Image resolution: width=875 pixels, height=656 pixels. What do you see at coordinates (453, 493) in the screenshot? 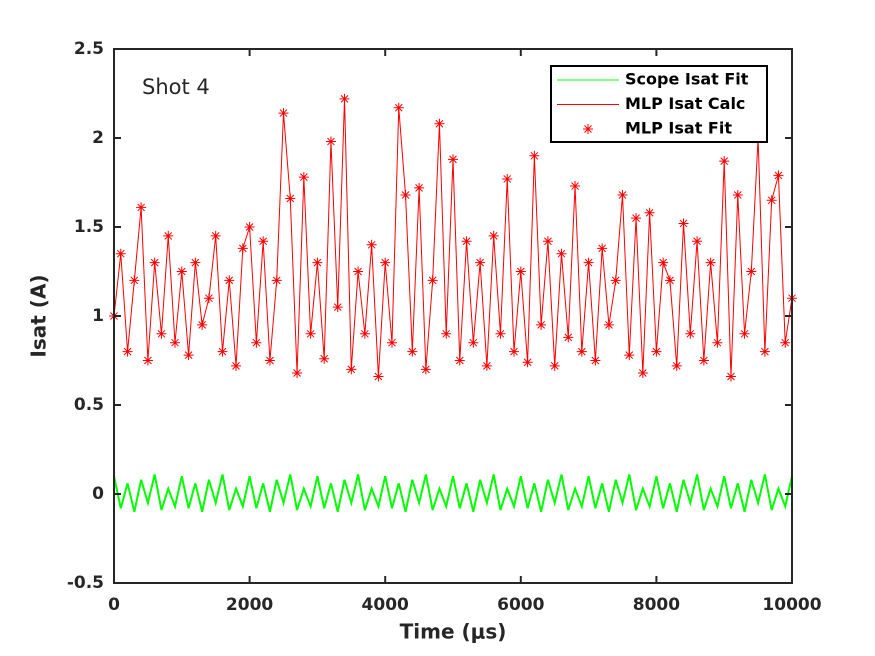
I see `series-line` at bounding box center [453, 493].